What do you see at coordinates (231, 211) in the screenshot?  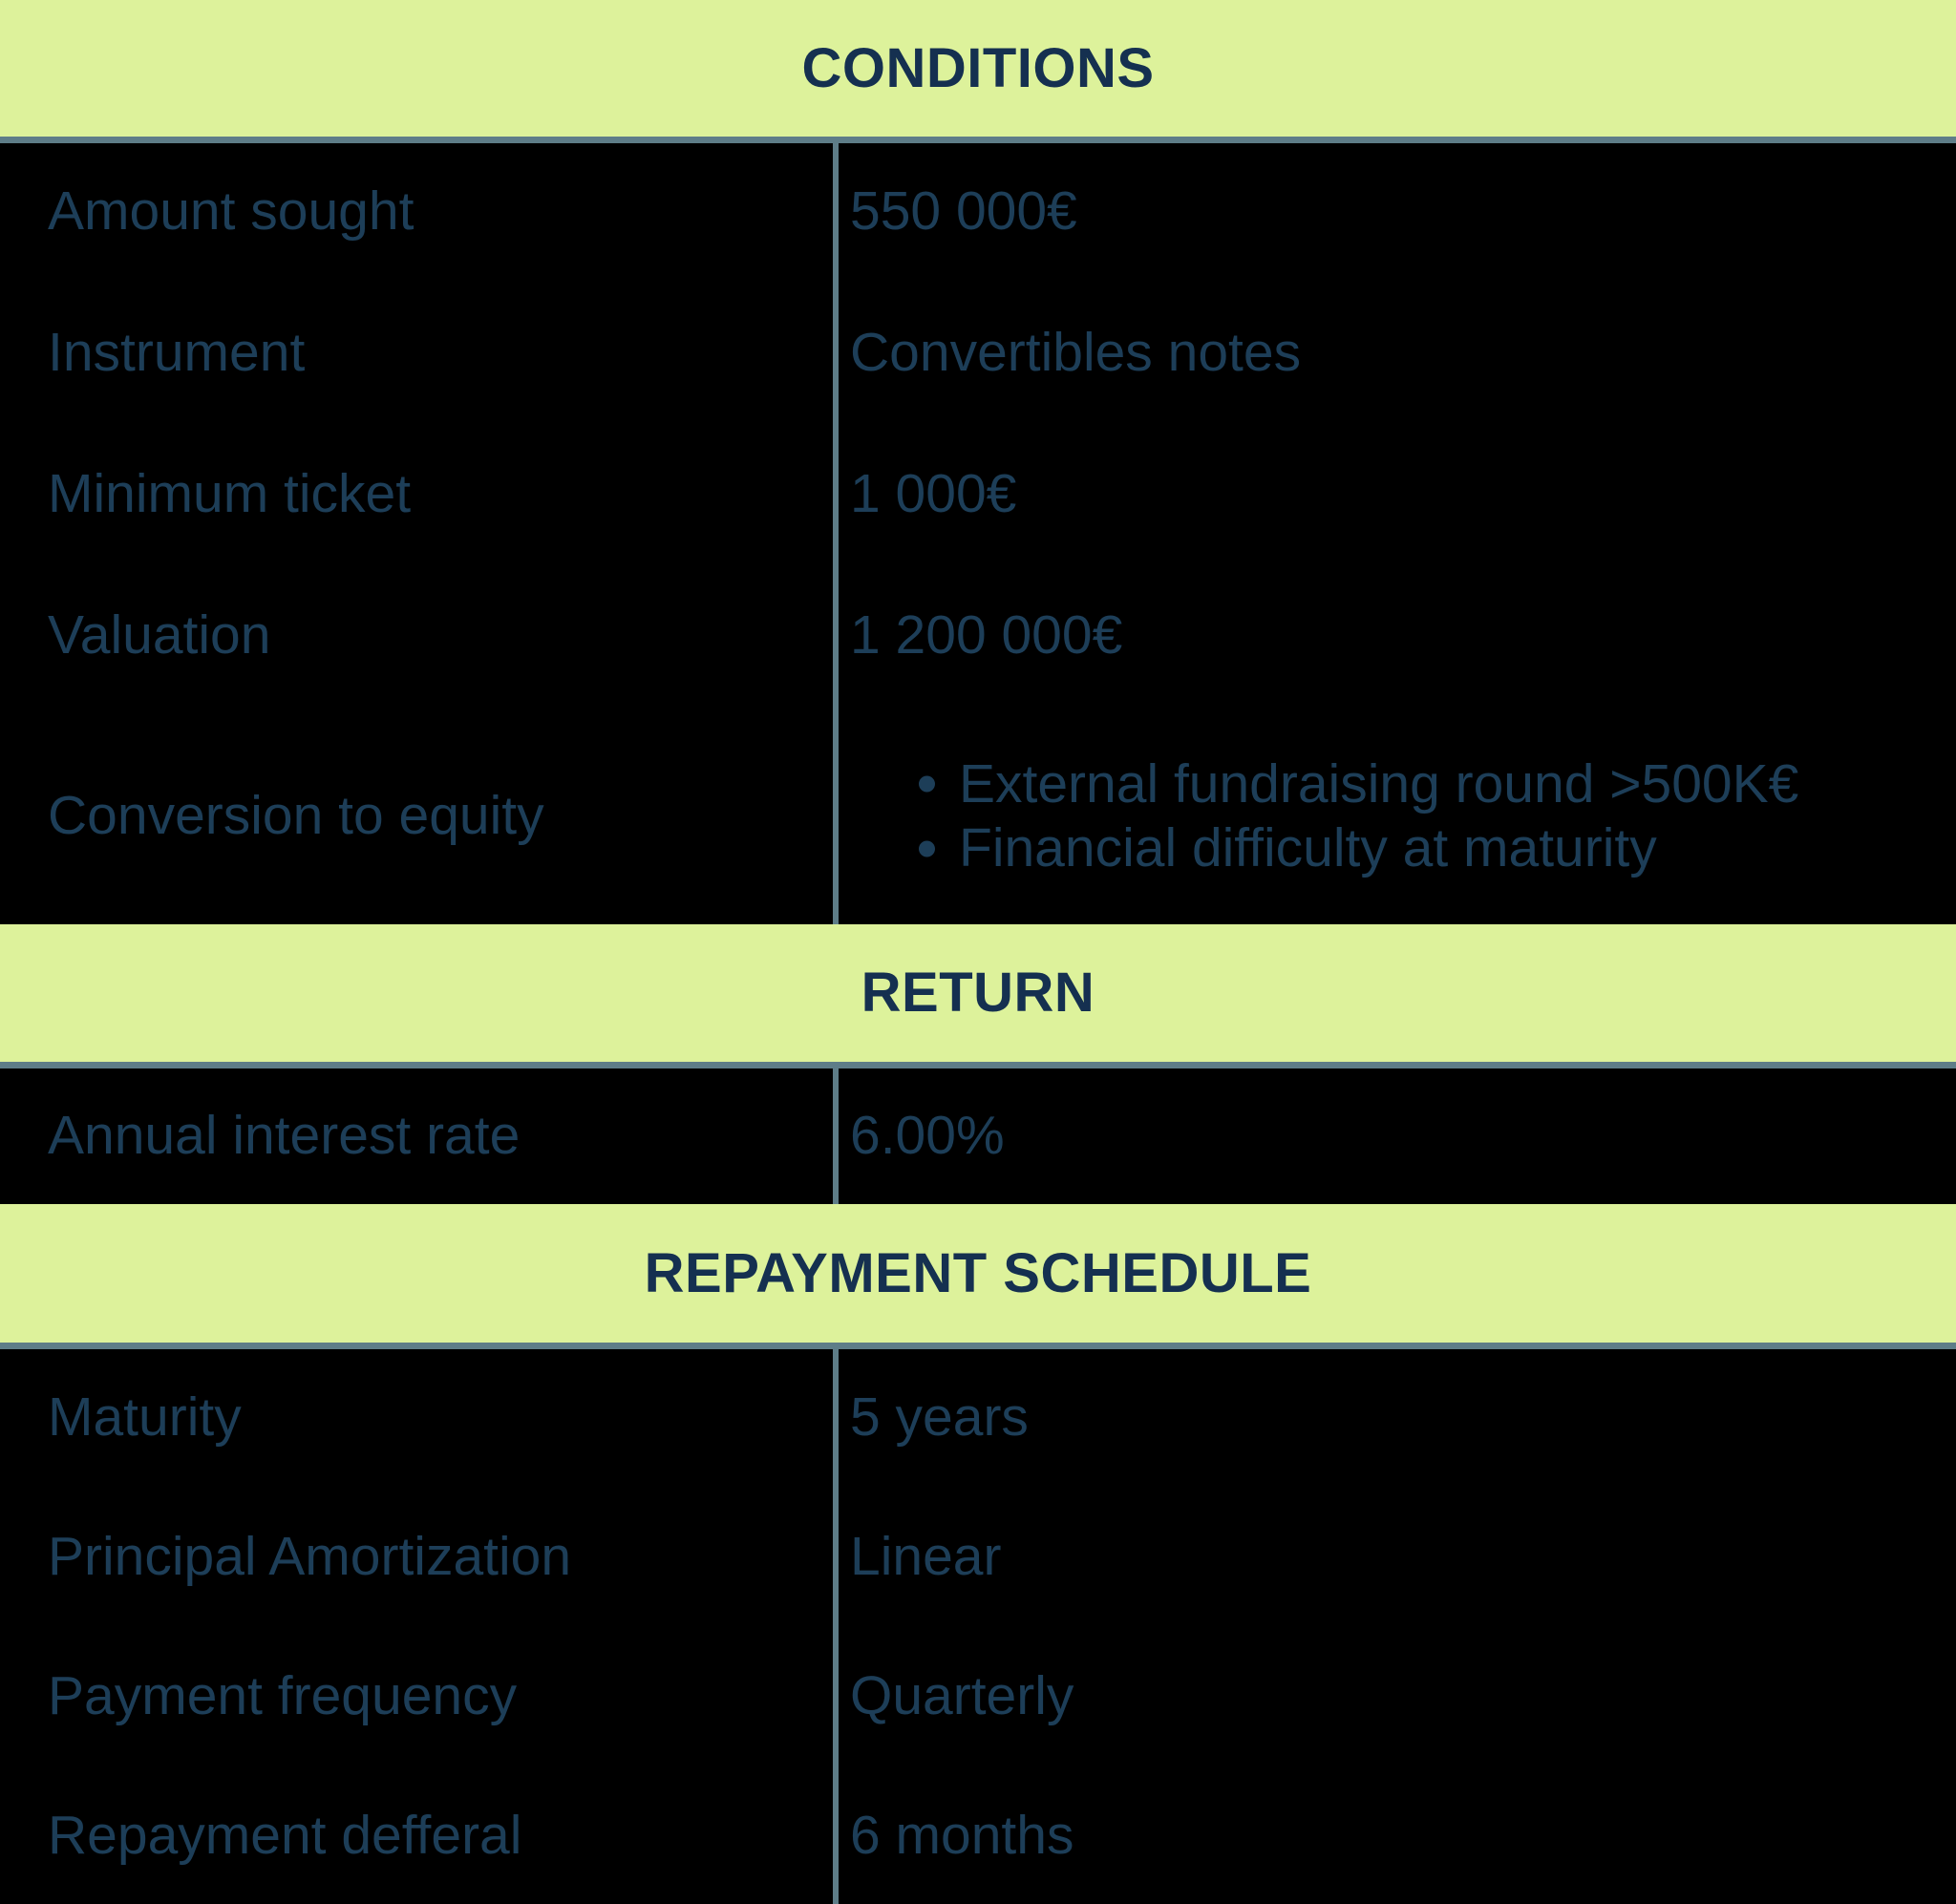 I see `row-label: Amount sought` at bounding box center [231, 211].